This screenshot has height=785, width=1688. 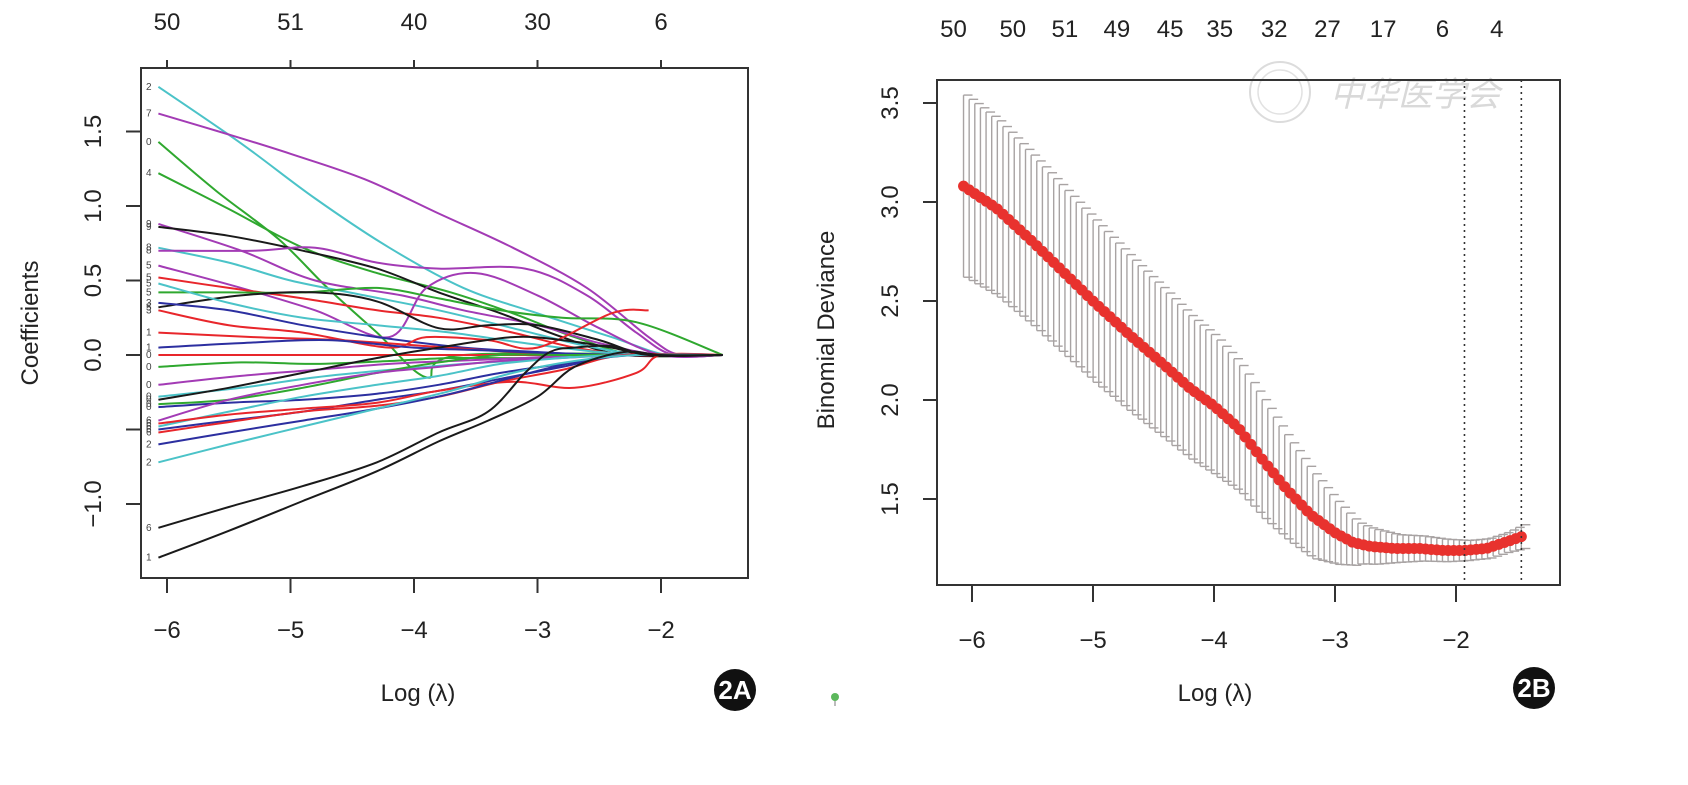 I want to click on top-axis-labels: 50 50 51 49 45 35 32 27 17 6 4, so click(x=1221, y=29).